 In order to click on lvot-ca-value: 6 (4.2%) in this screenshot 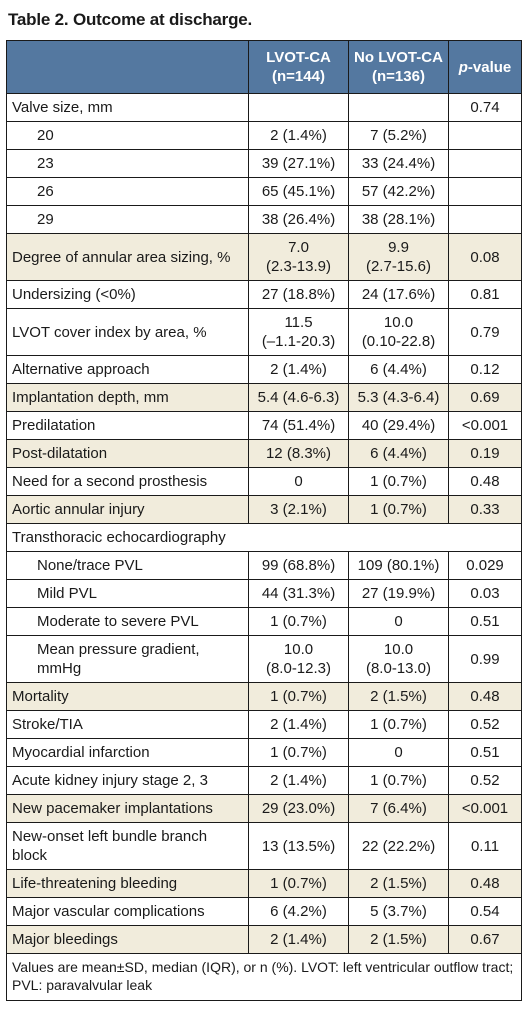, I will do `click(298, 911)`.